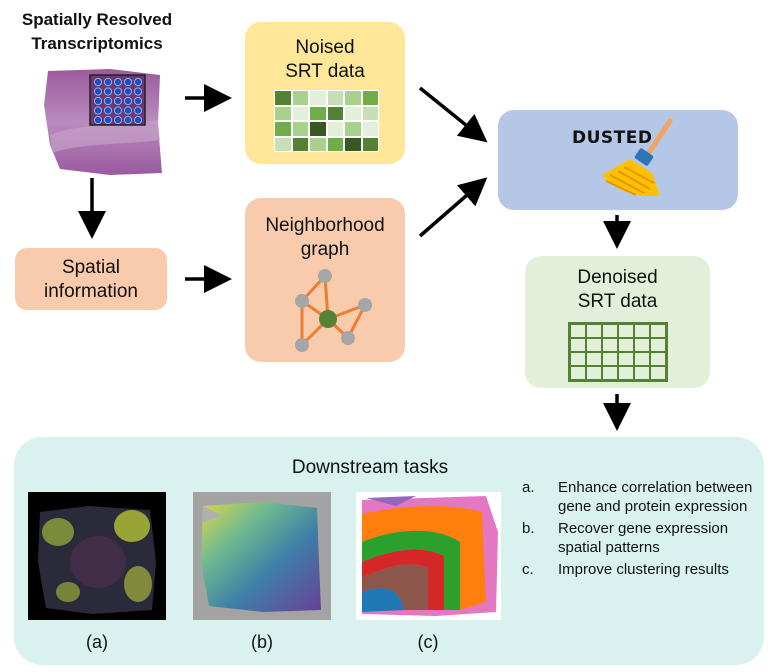  I want to click on graph-label-line1: Neighborhood, so click(325, 225).